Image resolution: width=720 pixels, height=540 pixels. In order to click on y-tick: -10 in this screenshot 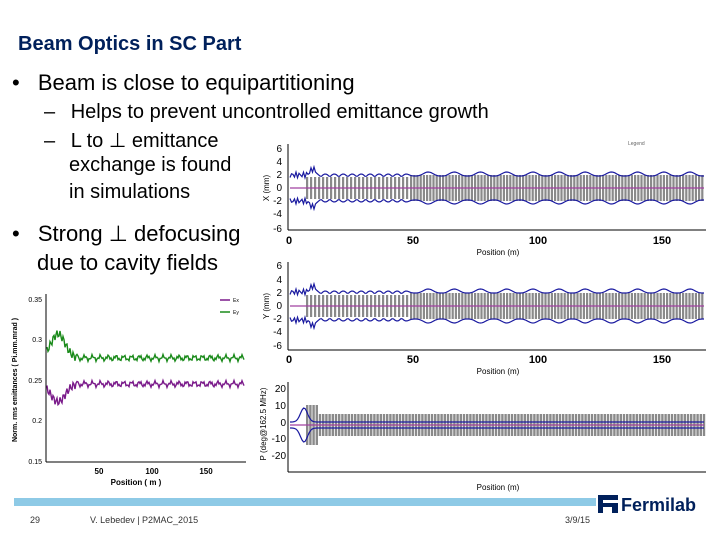, I will do `click(279, 439)`.